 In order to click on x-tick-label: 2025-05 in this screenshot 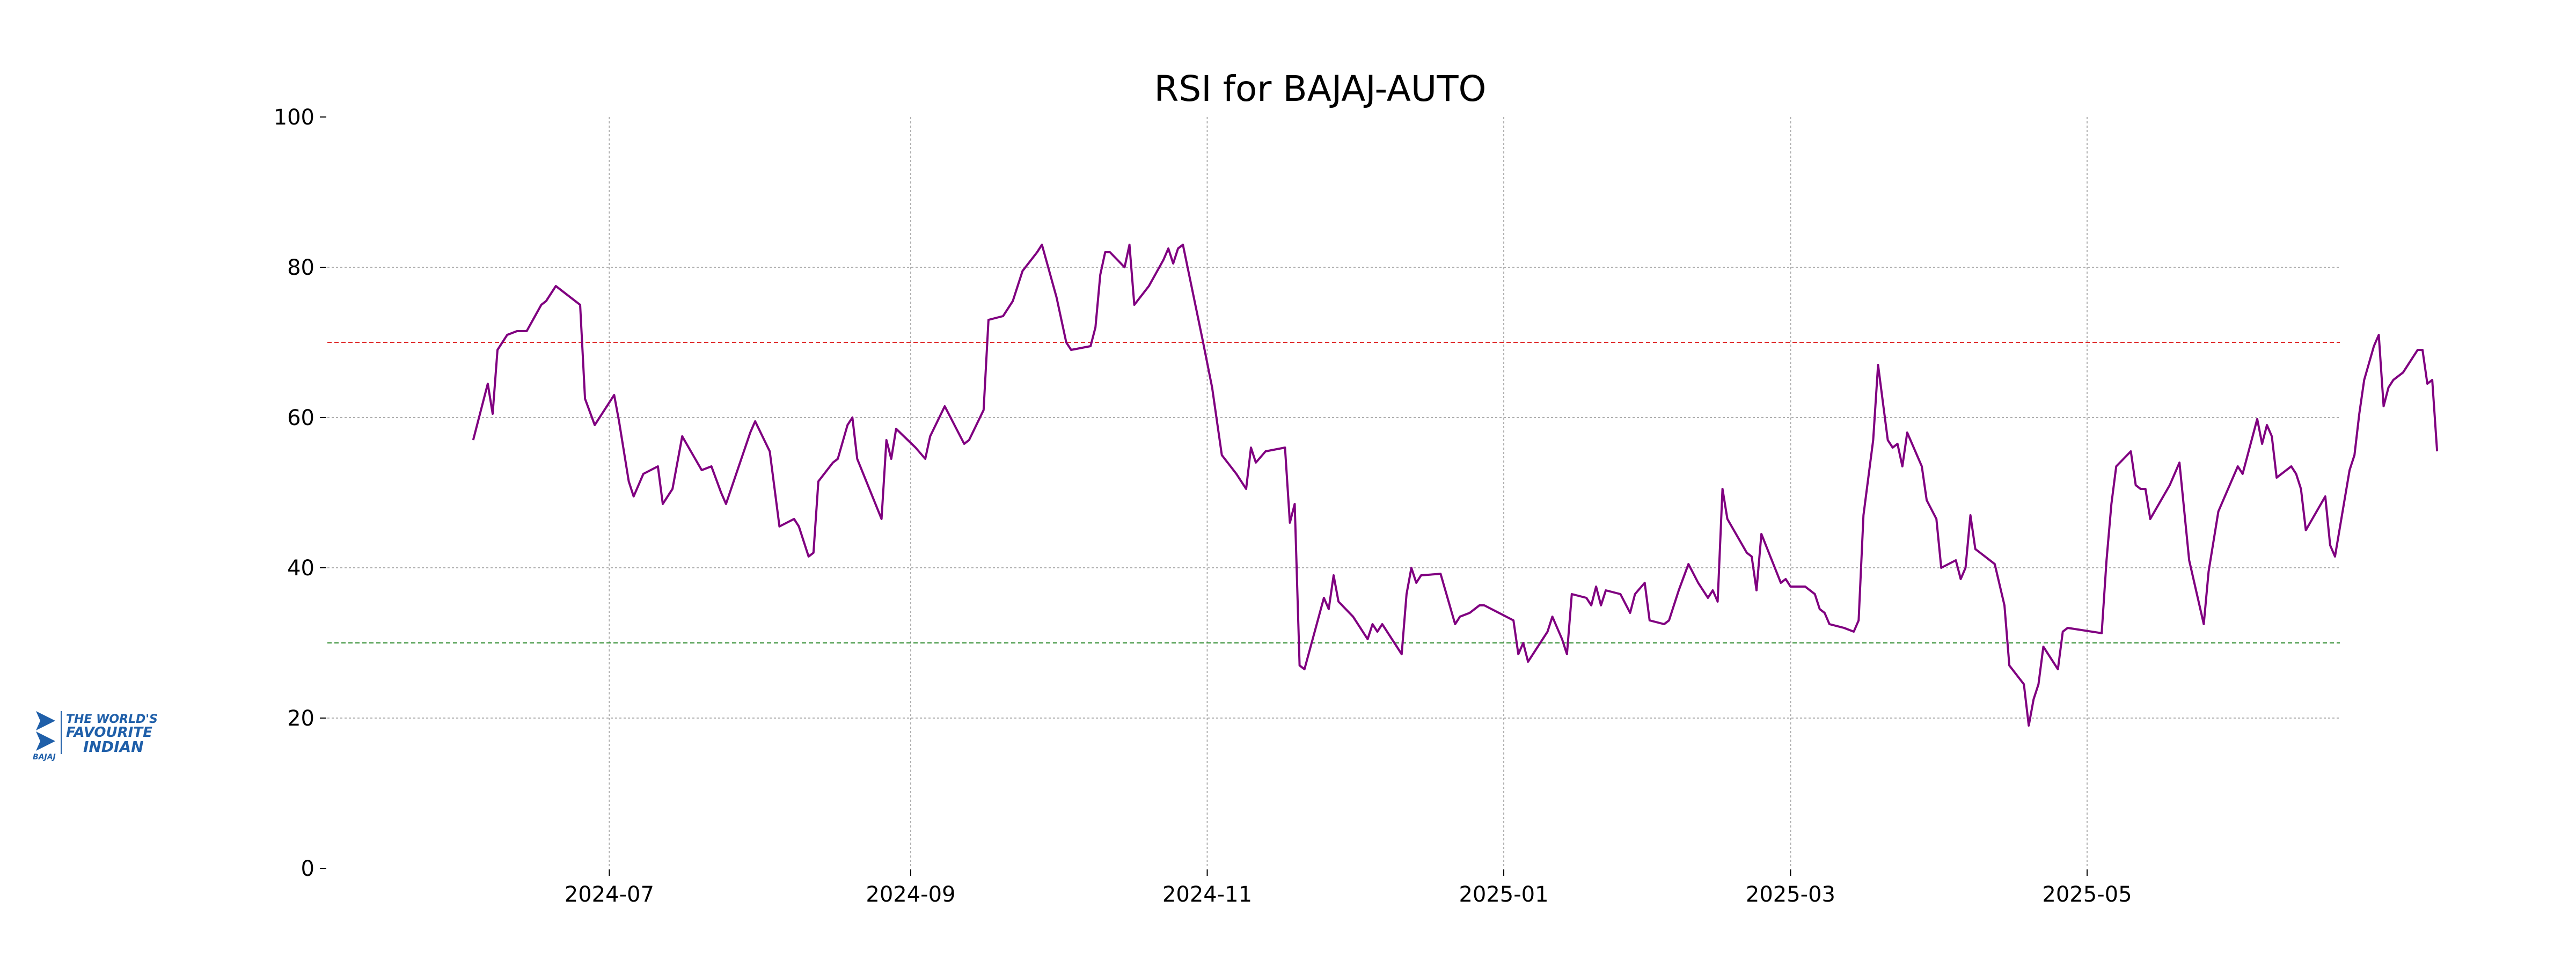, I will do `click(2087, 894)`.